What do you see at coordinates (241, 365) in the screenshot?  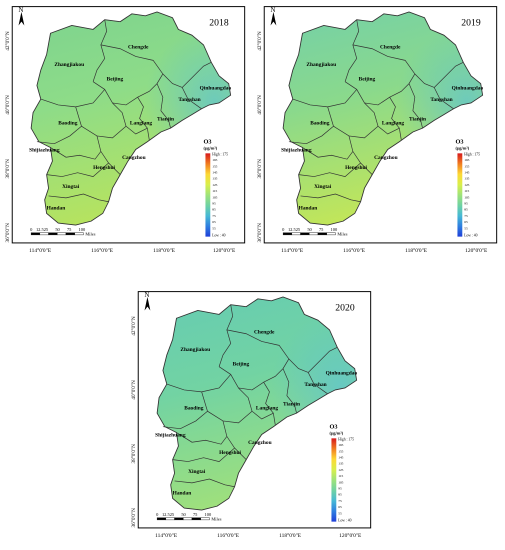 I see `city-label-beijing: Beijing` at bounding box center [241, 365].